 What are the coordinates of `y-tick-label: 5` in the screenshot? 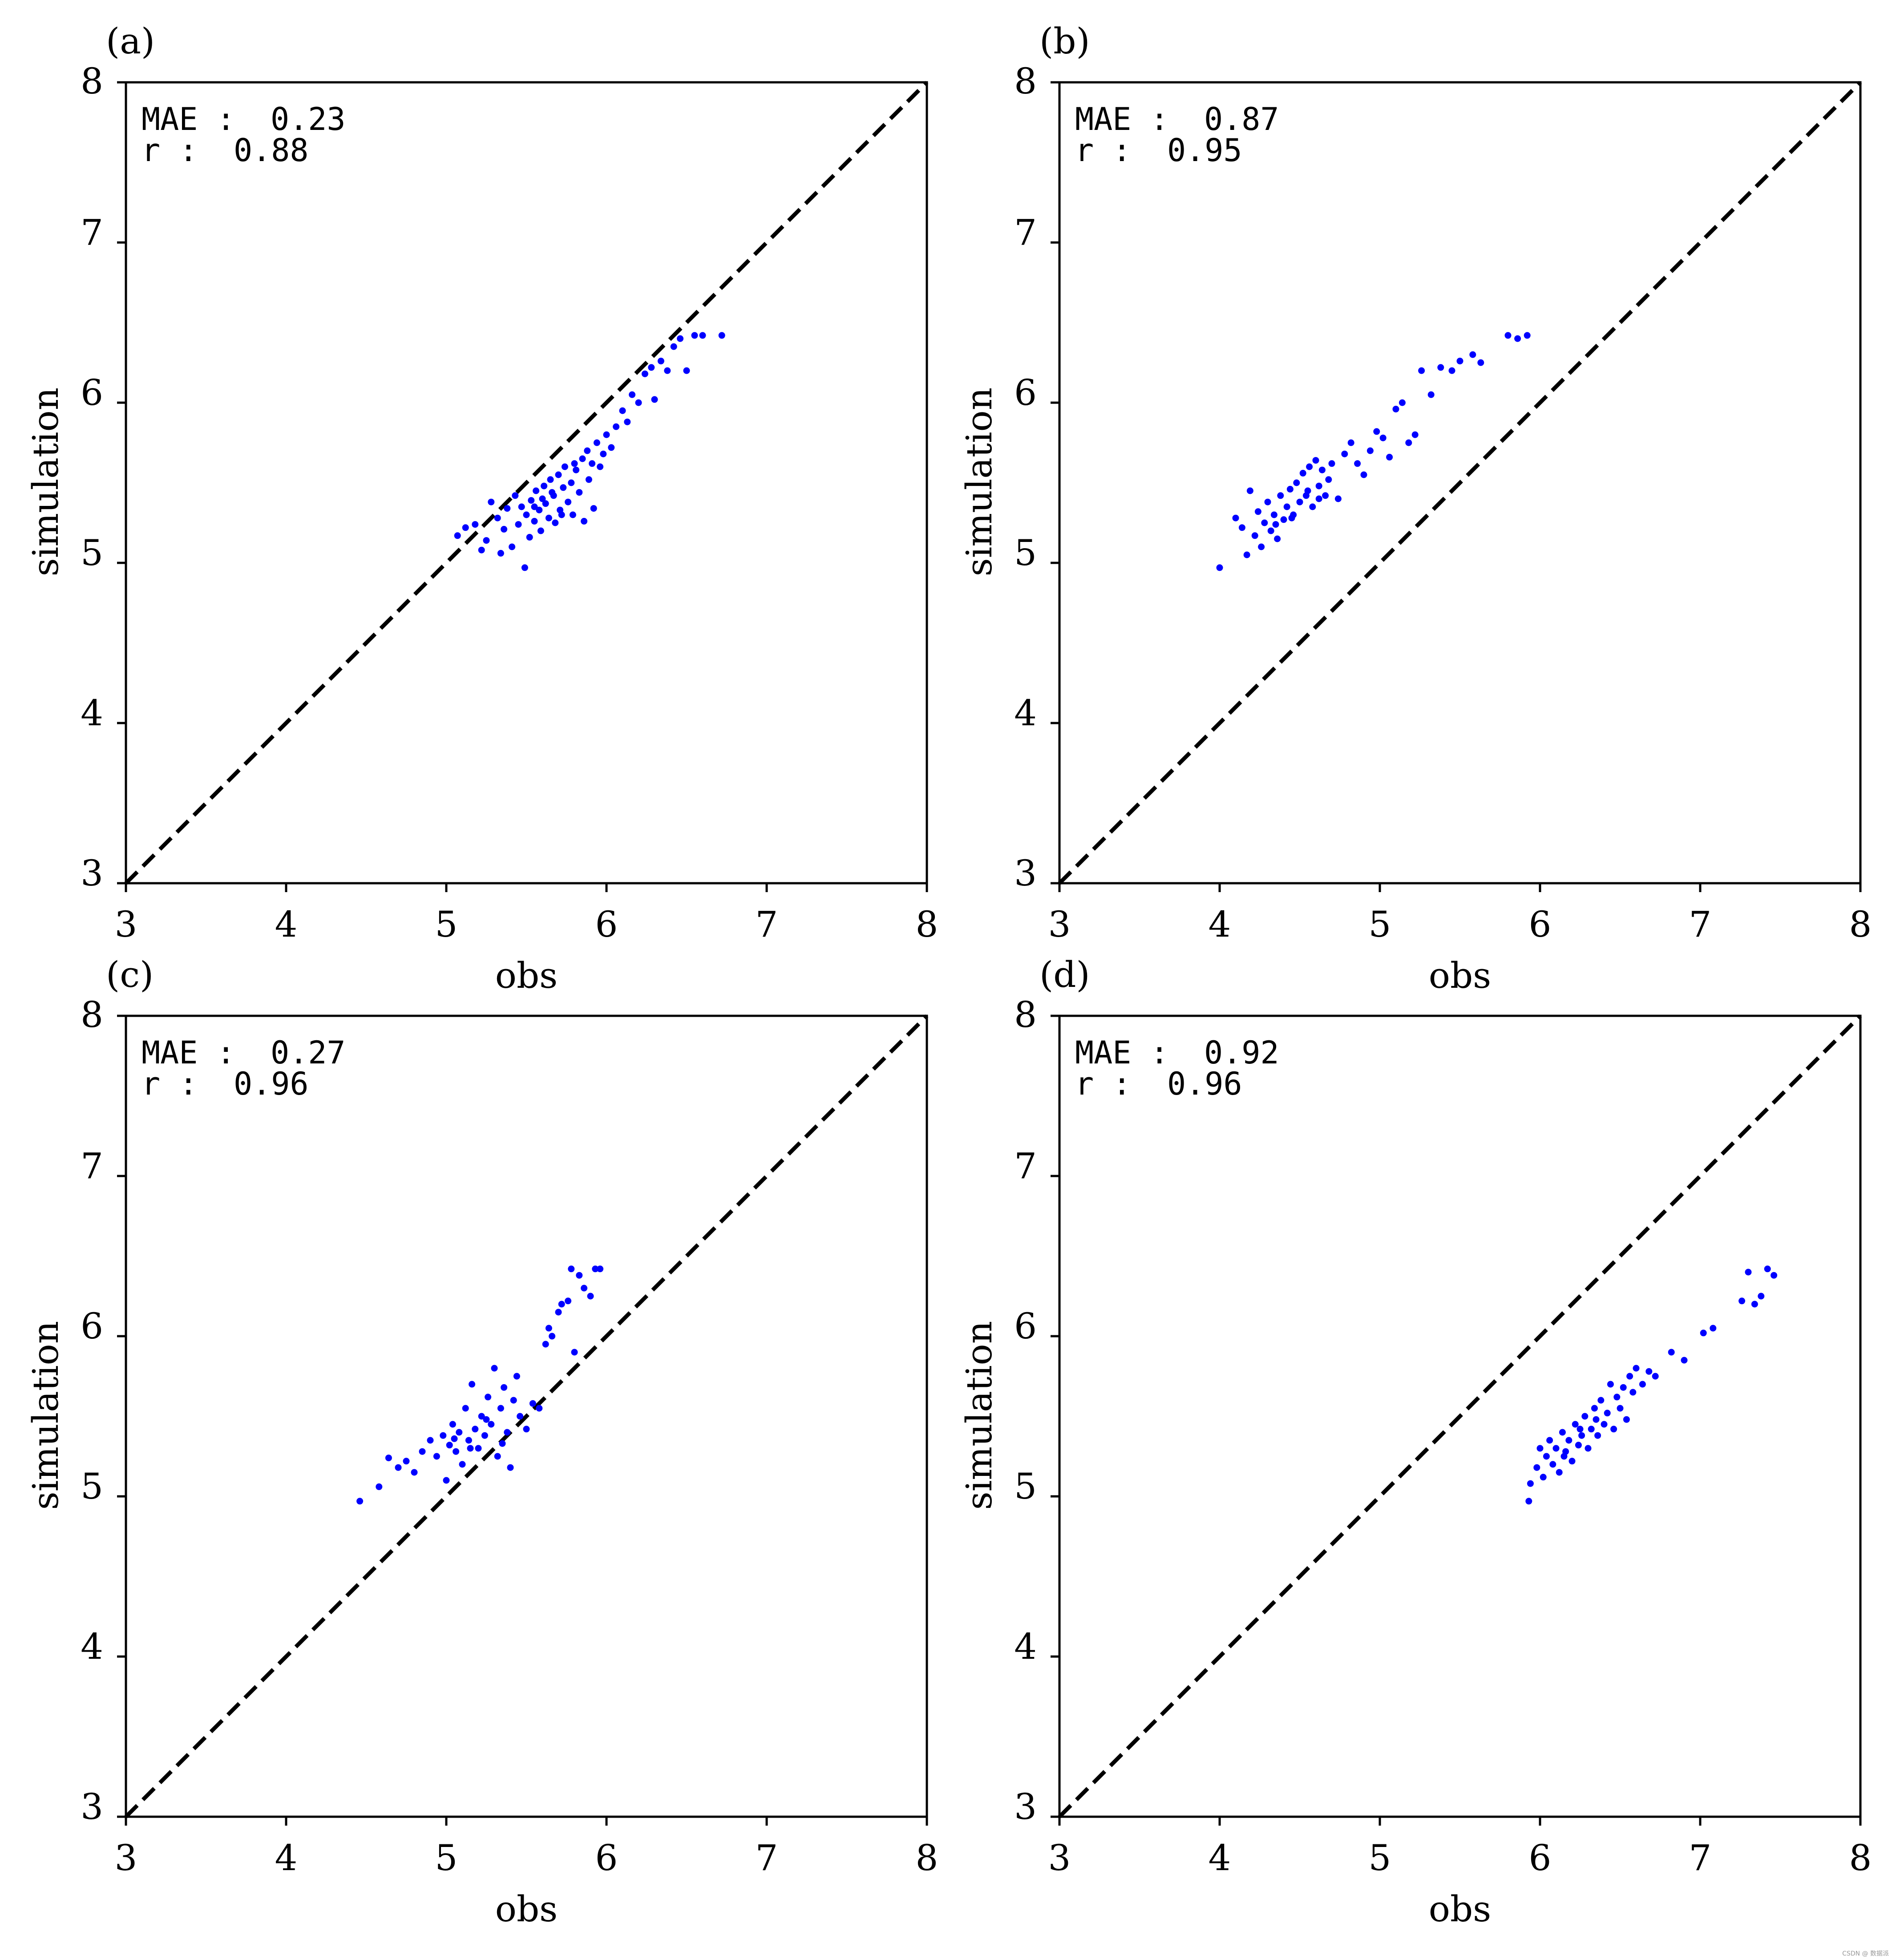 It's located at (1025, 1486).